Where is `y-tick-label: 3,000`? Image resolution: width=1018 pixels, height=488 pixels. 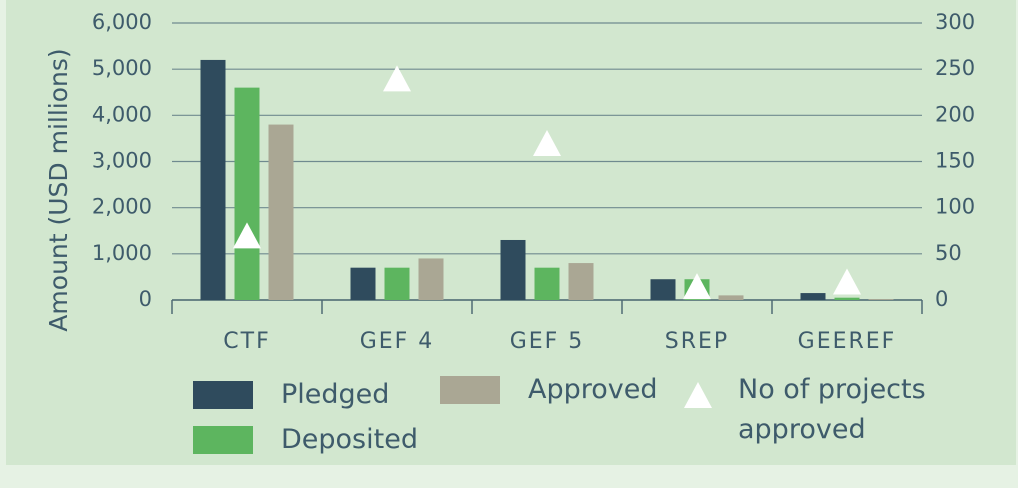 y-tick-label: 3,000 is located at coordinates (122, 161).